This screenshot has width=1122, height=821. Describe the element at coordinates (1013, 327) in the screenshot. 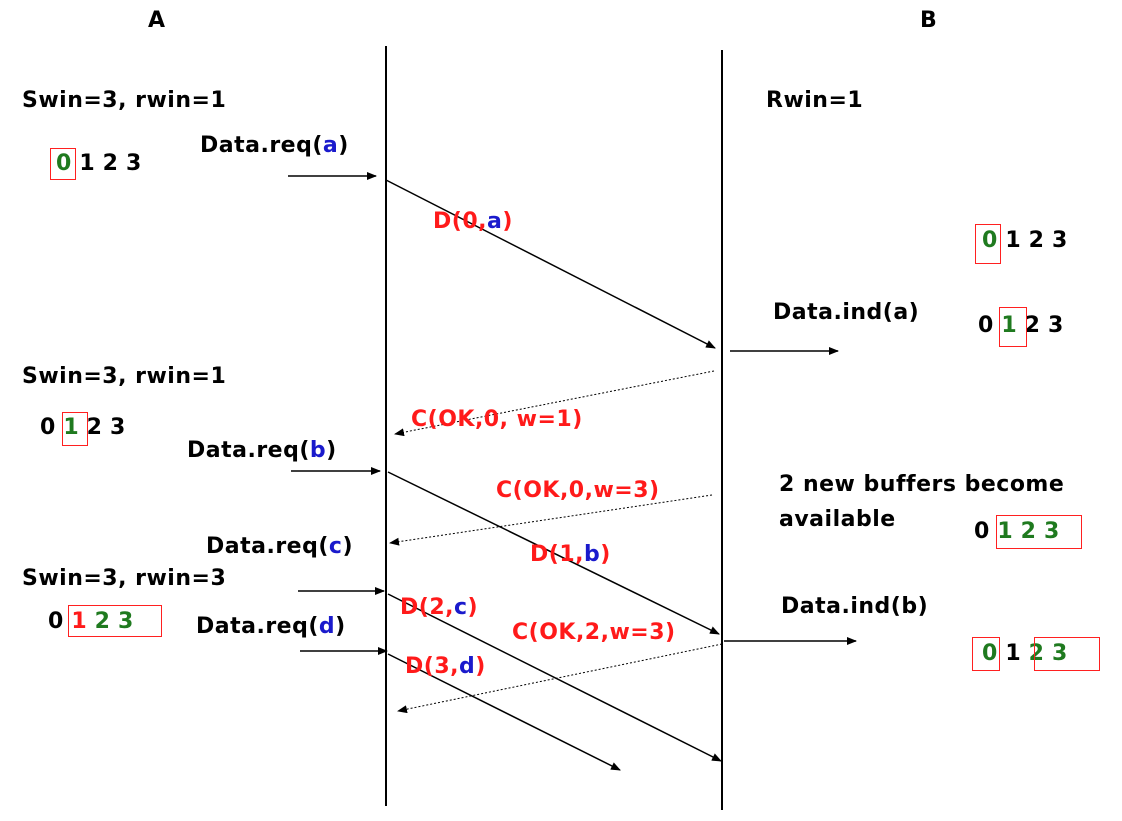

I see `receiver-window-2-box` at that location.